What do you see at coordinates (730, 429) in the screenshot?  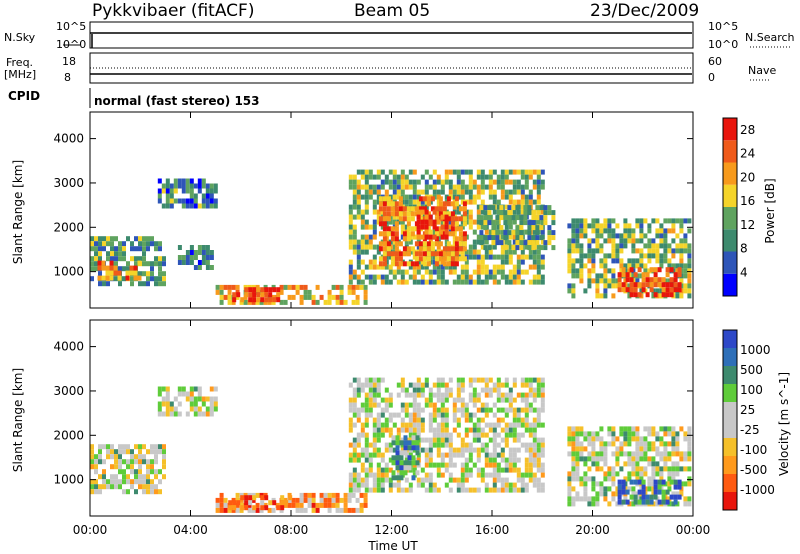 I see `velocity-colorbar-segment` at bounding box center [730, 429].